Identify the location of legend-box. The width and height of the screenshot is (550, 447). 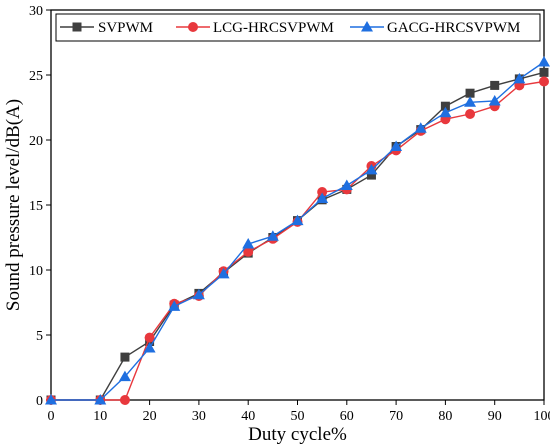
(298, 27).